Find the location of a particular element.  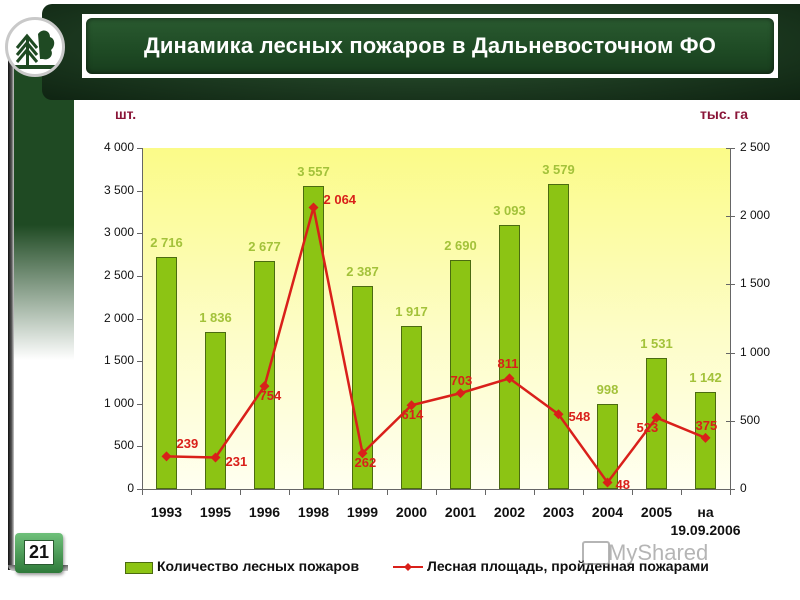

x-axis-label: 1999 is located at coordinates (362, 512).